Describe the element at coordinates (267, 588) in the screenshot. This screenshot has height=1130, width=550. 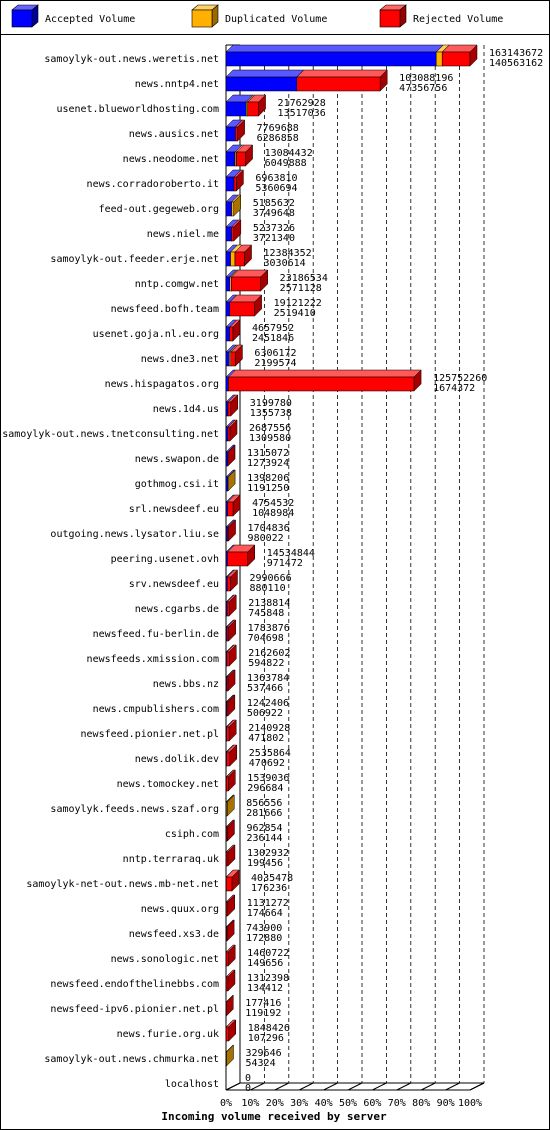
I see `accepted-label: 880110` at that location.